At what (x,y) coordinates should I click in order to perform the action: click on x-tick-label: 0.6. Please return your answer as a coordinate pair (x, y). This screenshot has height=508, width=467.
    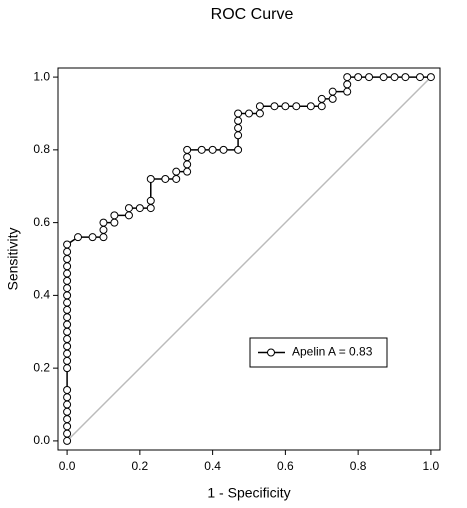
    Looking at the image, I should click on (285, 466).